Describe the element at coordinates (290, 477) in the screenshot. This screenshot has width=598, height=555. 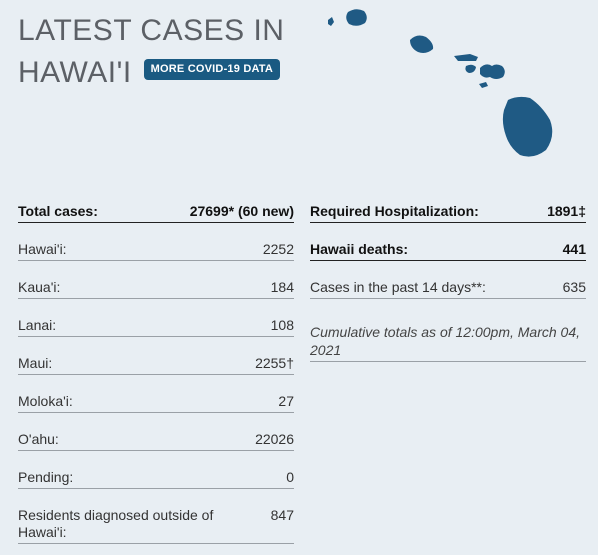
I see `row-value-pending: 0` at that location.